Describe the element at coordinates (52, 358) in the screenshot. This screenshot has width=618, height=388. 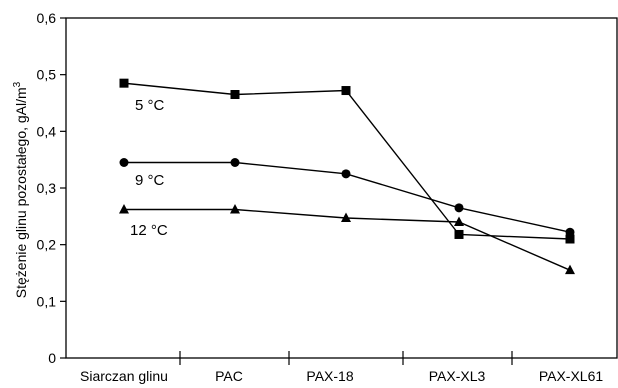
I see `y-tick-label: 0` at that location.